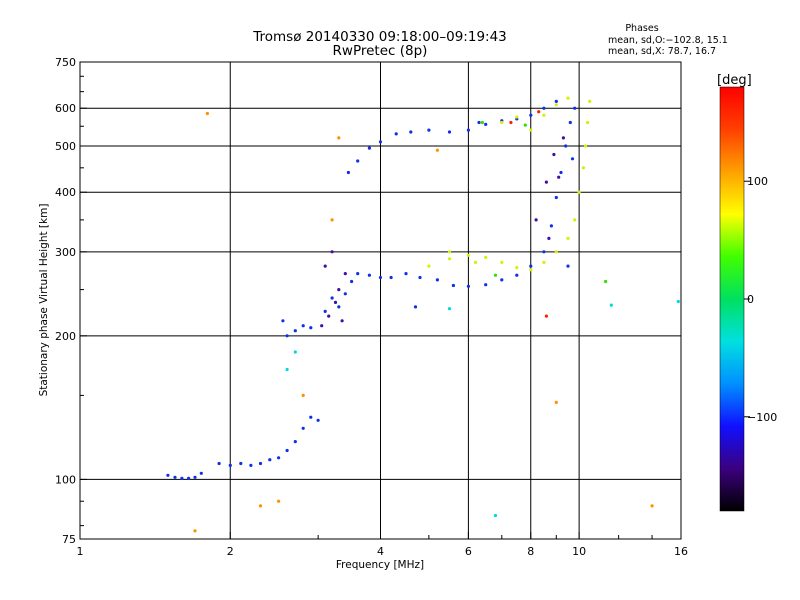 Image resolution: width=800 pixels, height=600 pixels. Describe the element at coordinates (65, 146) in the screenshot. I see `y-tick-label: 500` at that location.